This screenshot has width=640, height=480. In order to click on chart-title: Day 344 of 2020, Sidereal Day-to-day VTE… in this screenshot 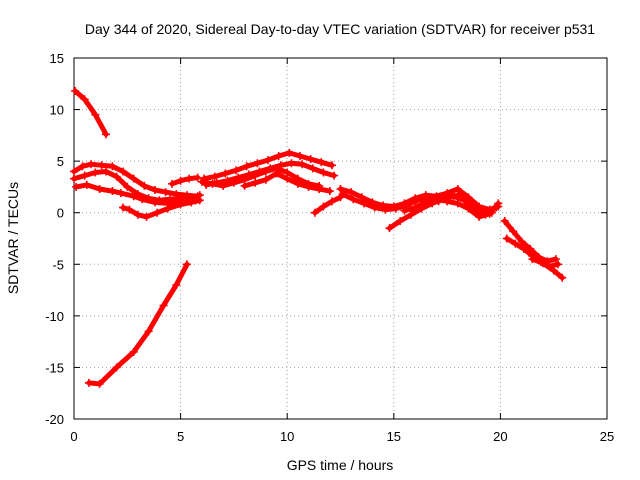, I will do `click(340, 29)`.